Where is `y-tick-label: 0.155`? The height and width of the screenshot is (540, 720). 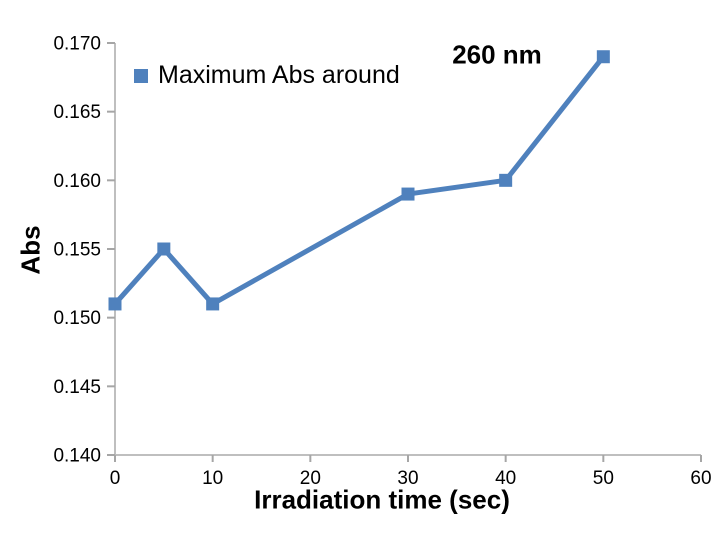 y-tick-label: 0.155 is located at coordinates (77, 250).